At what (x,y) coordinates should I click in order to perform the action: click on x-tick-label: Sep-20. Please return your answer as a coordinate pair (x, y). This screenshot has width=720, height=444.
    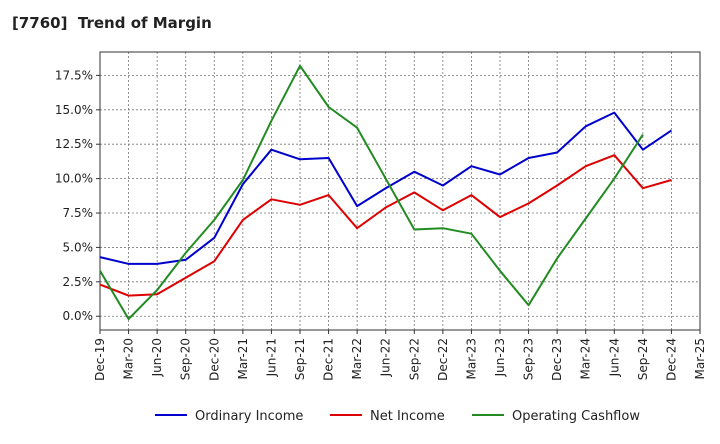
    Looking at the image, I should click on (186, 359).